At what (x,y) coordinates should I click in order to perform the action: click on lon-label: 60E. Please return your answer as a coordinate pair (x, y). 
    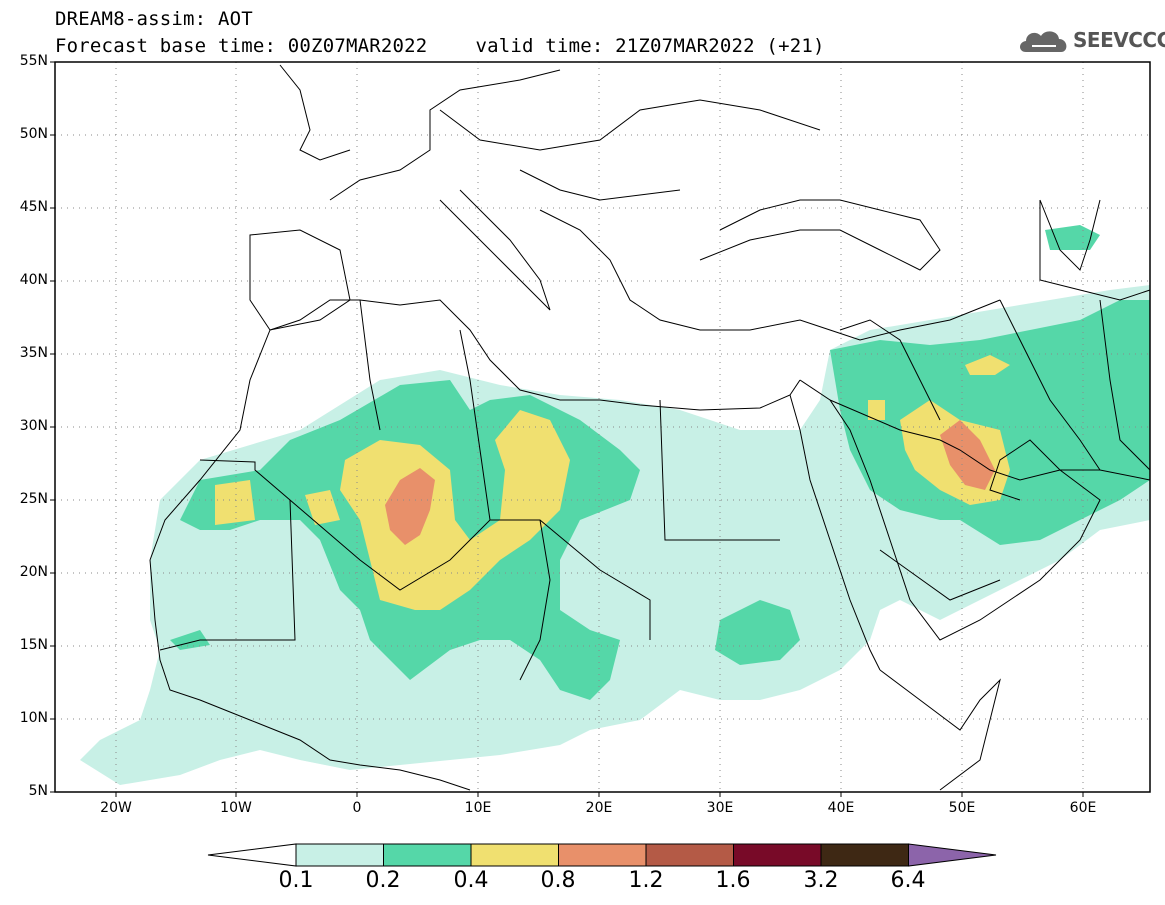
    Looking at the image, I should click on (1083, 808).